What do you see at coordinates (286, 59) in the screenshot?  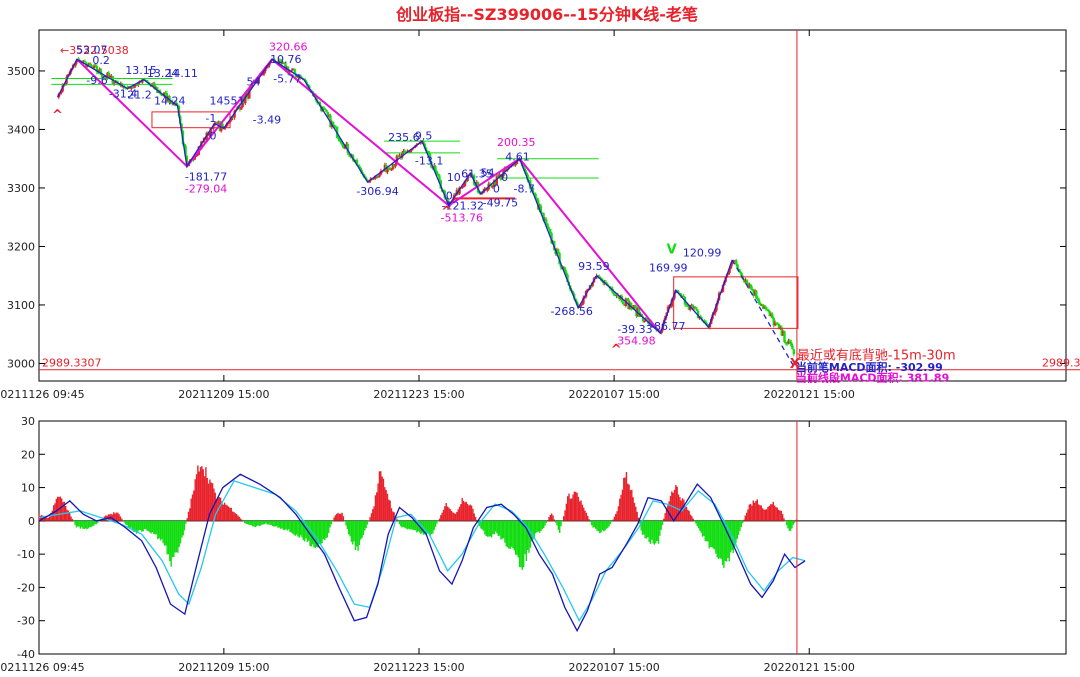 I see `annotation-label: 10.76` at bounding box center [286, 59].